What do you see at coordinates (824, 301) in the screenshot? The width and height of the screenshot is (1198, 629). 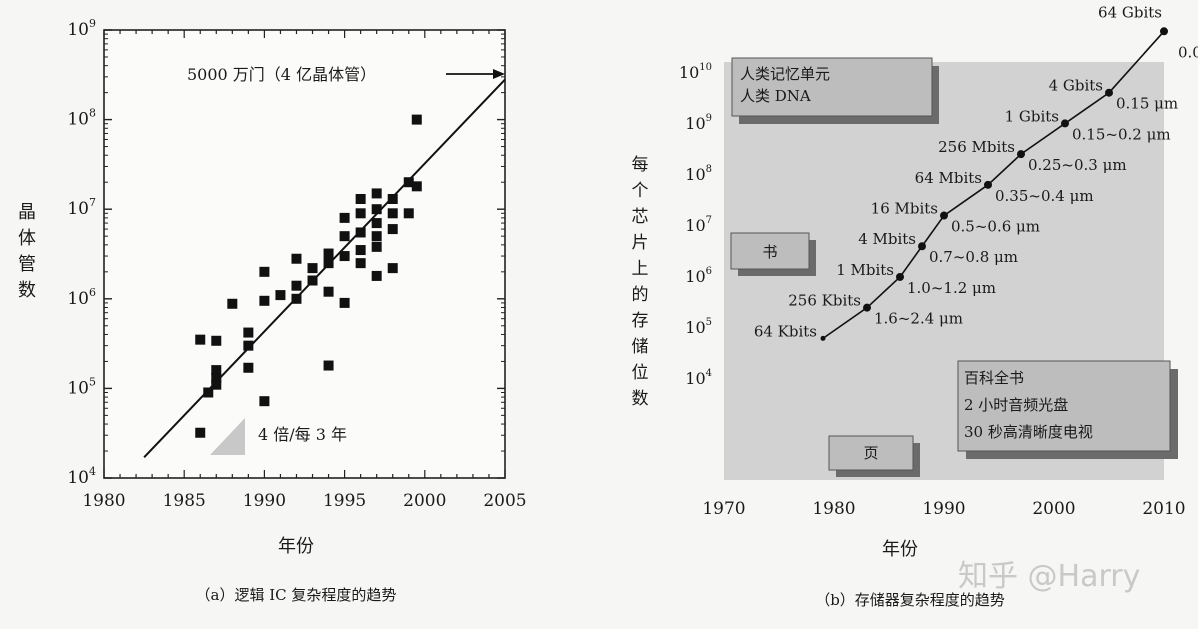 I see `capacity-label: 256 Kbits` at bounding box center [824, 301].